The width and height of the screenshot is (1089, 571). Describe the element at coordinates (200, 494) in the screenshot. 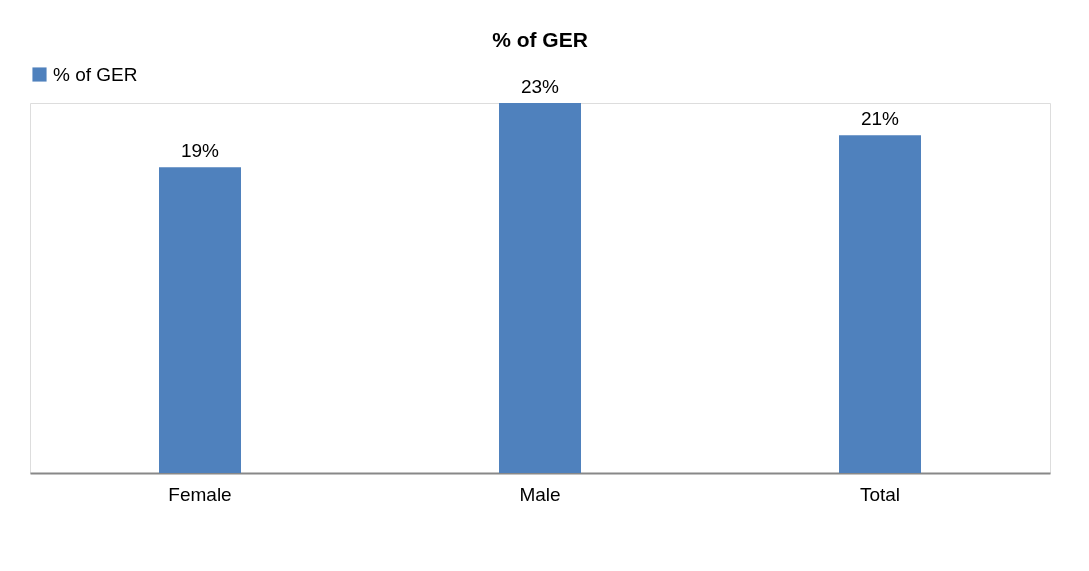

I see `x-tick-label: Female` at that location.